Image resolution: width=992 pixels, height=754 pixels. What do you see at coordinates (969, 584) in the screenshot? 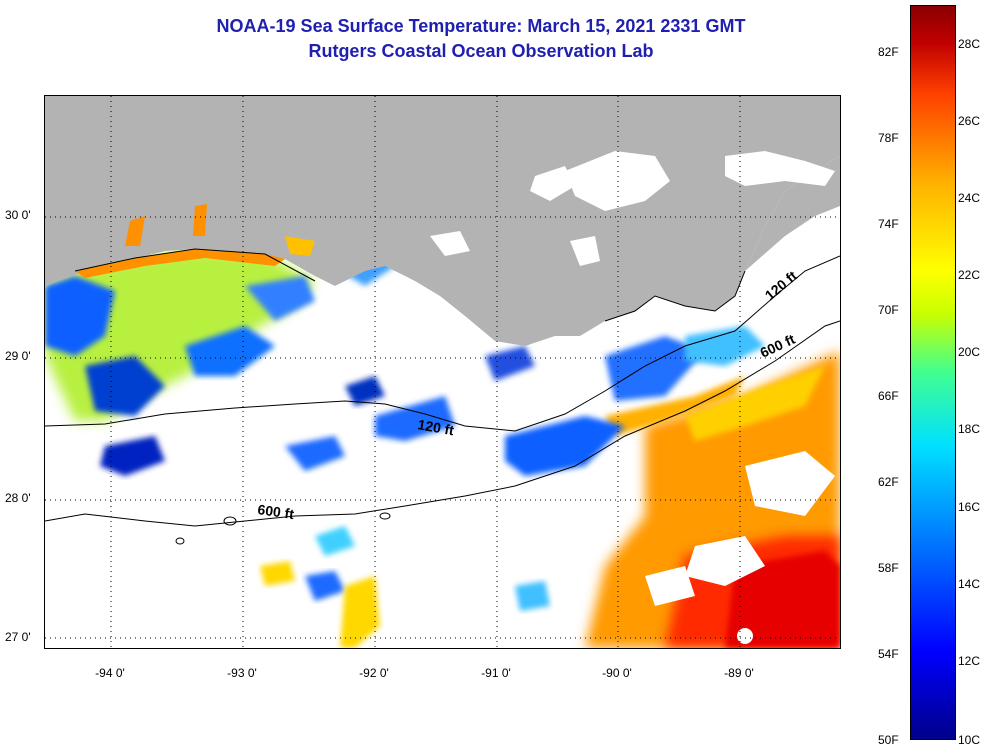
I see `colorbar-c-label: 14C` at bounding box center [969, 584].